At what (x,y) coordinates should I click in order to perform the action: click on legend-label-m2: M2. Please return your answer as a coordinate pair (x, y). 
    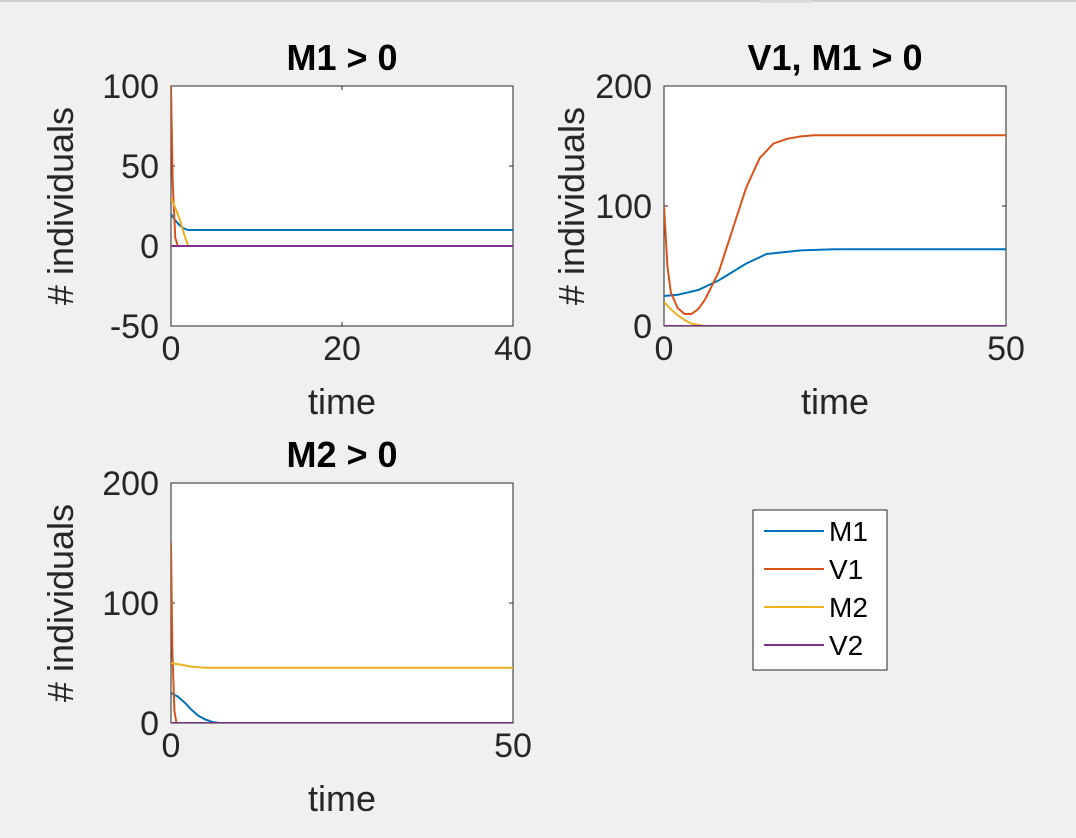
    Looking at the image, I should click on (848, 607).